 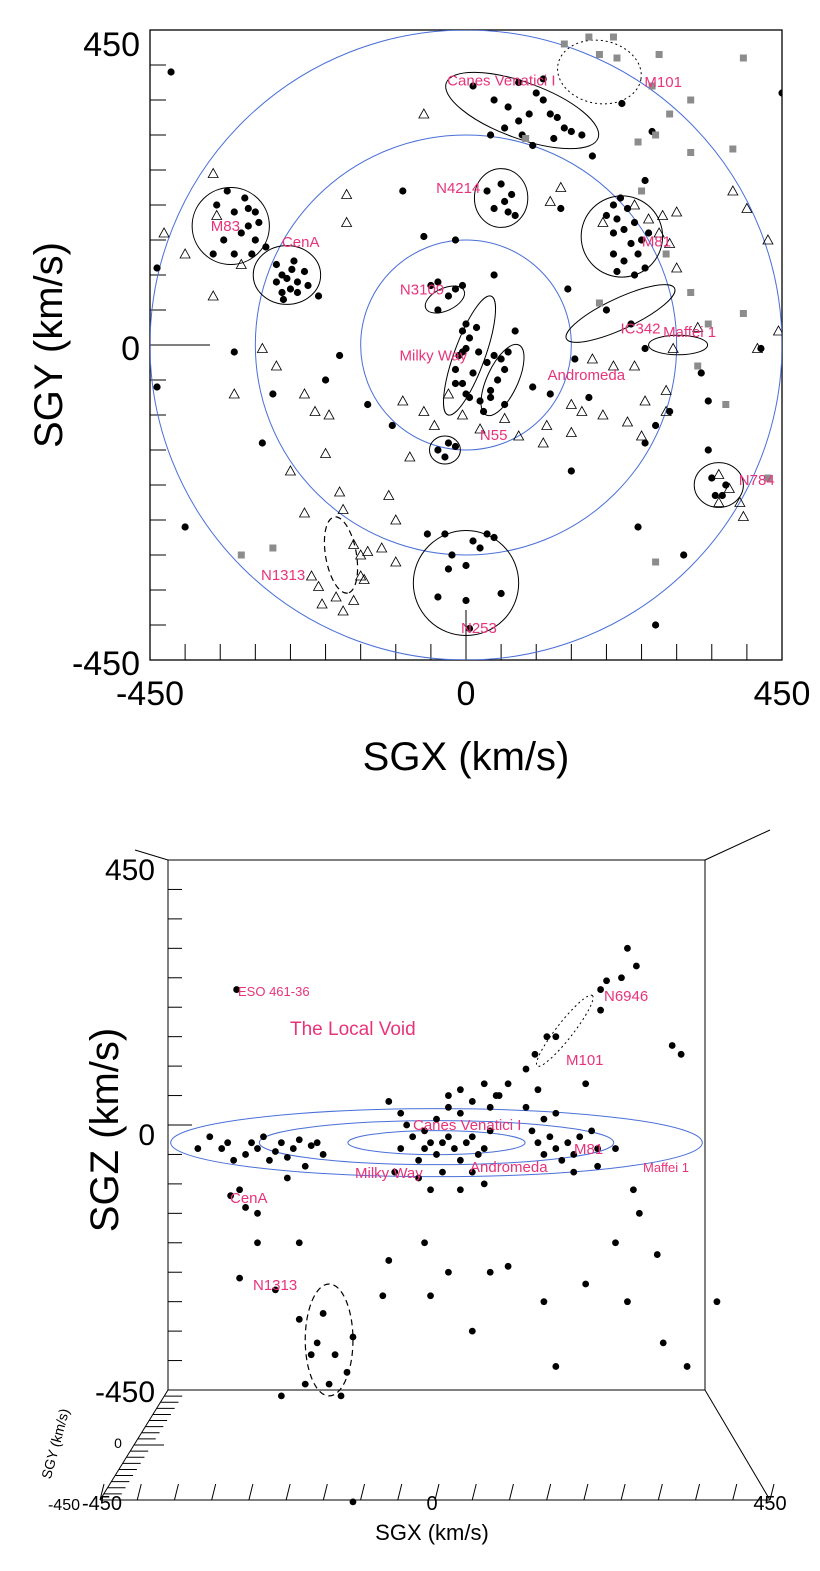 I want to click on annotation-andromeda: Andromeda, so click(x=509, y=1167).